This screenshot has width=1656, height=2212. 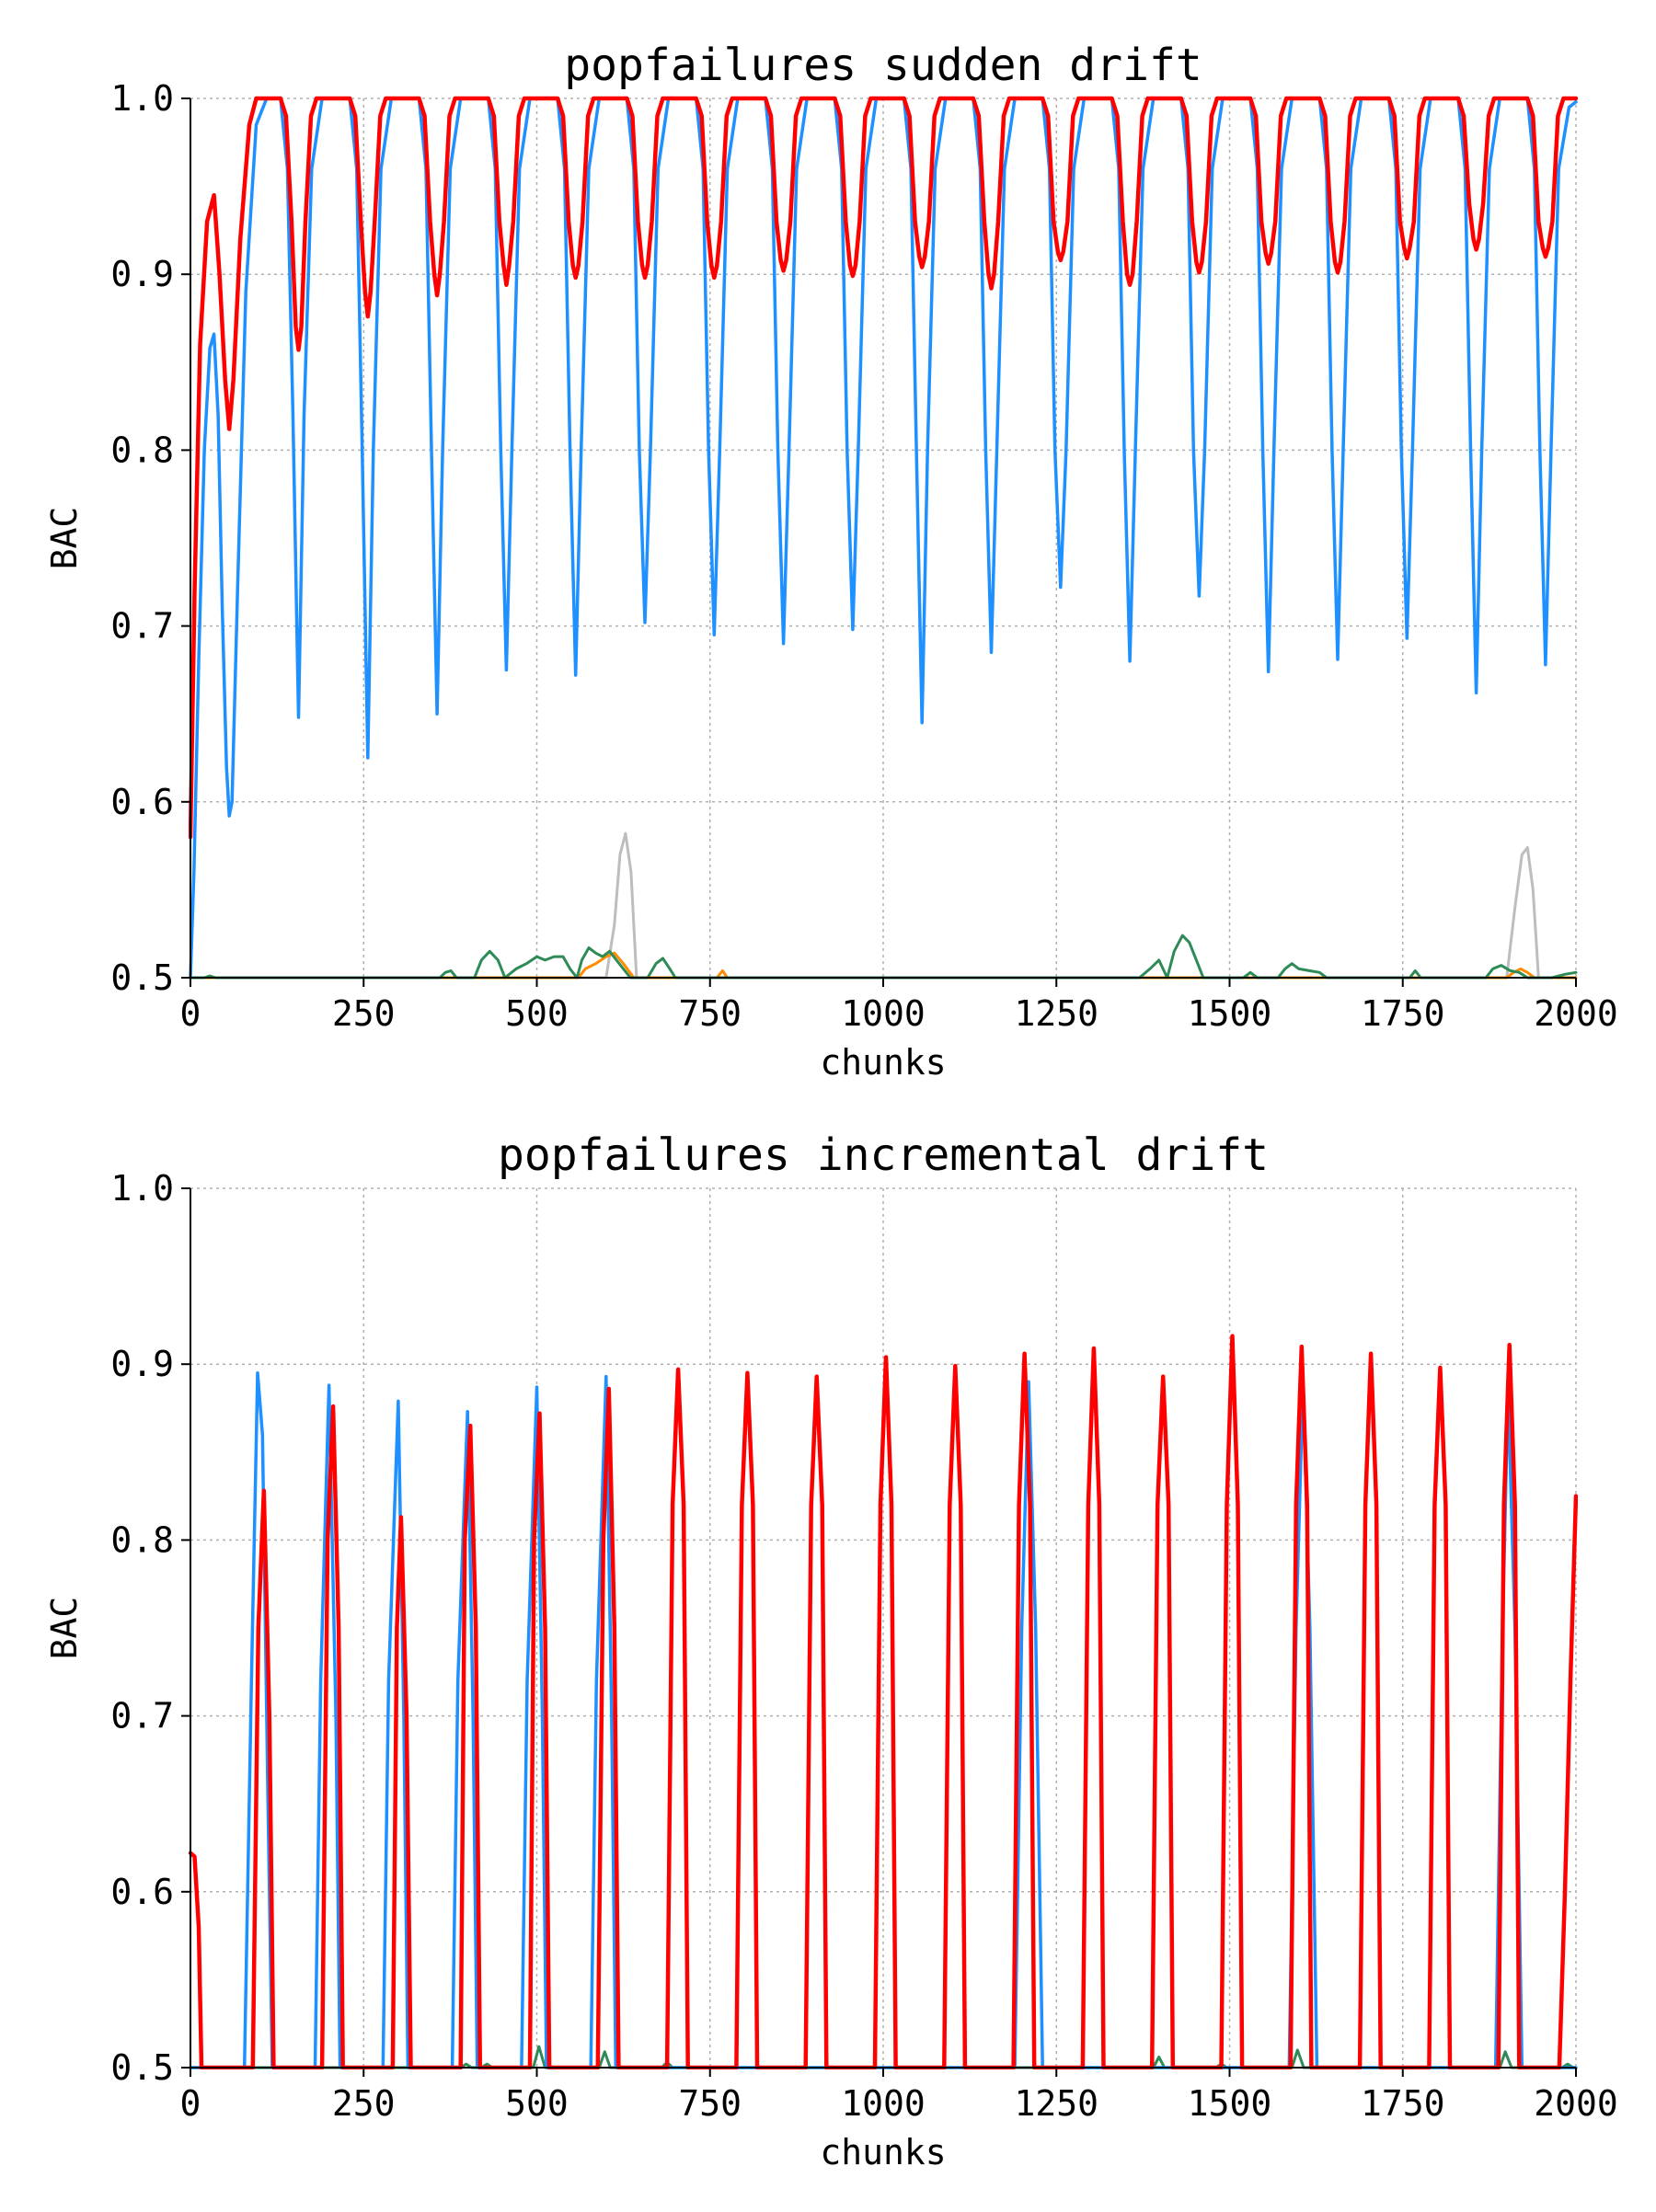 What do you see at coordinates (883, 1155) in the screenshot?
I see `chart-title: popfailures incremental drift` at bounding box center [883, 1155].